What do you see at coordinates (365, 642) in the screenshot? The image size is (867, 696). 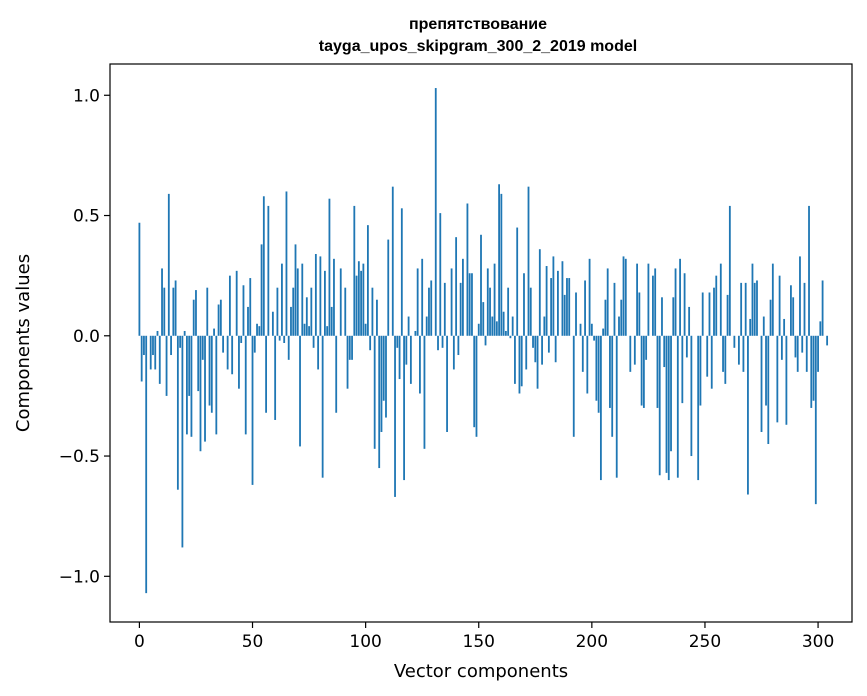 I see `x-tick-label: 100` at bounding box center [365, 642].